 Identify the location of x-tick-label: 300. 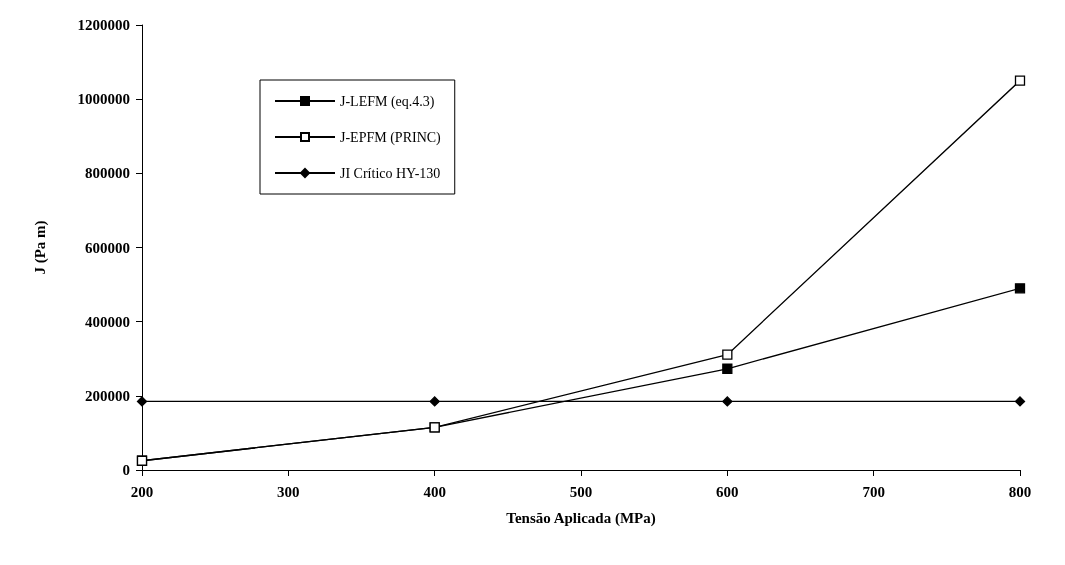
(288, 491).